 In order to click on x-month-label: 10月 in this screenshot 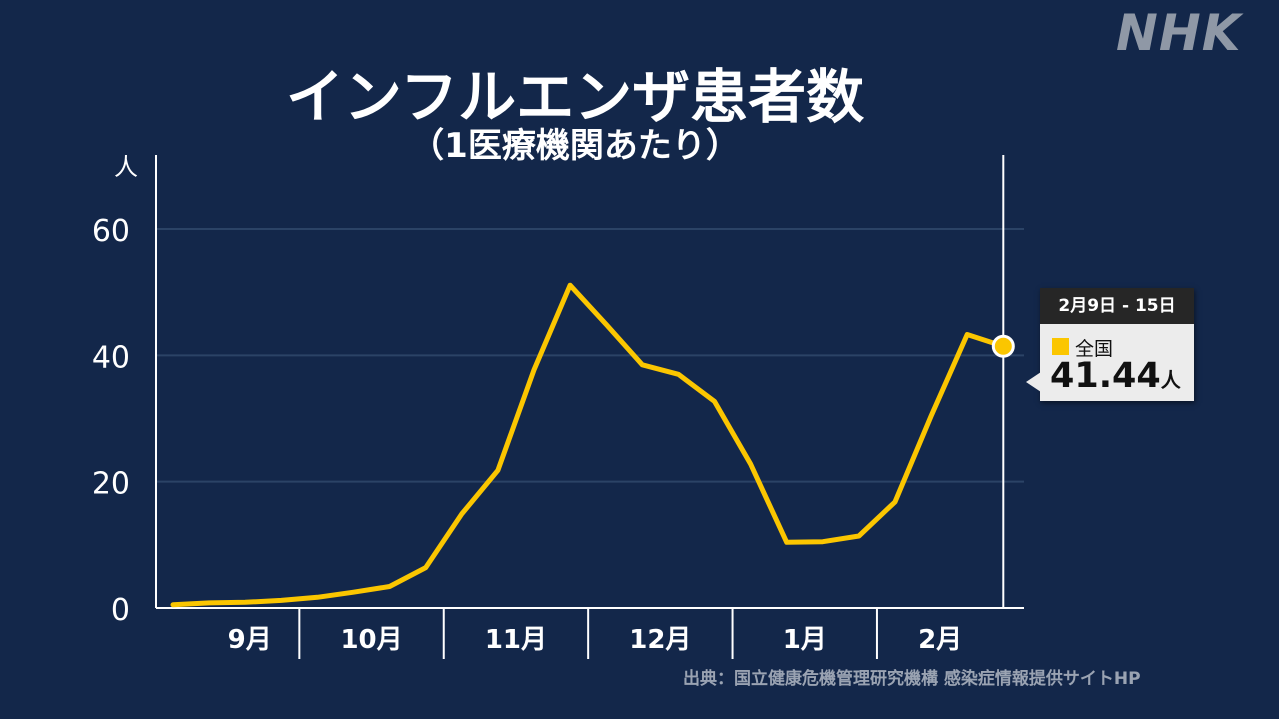, I will do `click(371, 640)`.